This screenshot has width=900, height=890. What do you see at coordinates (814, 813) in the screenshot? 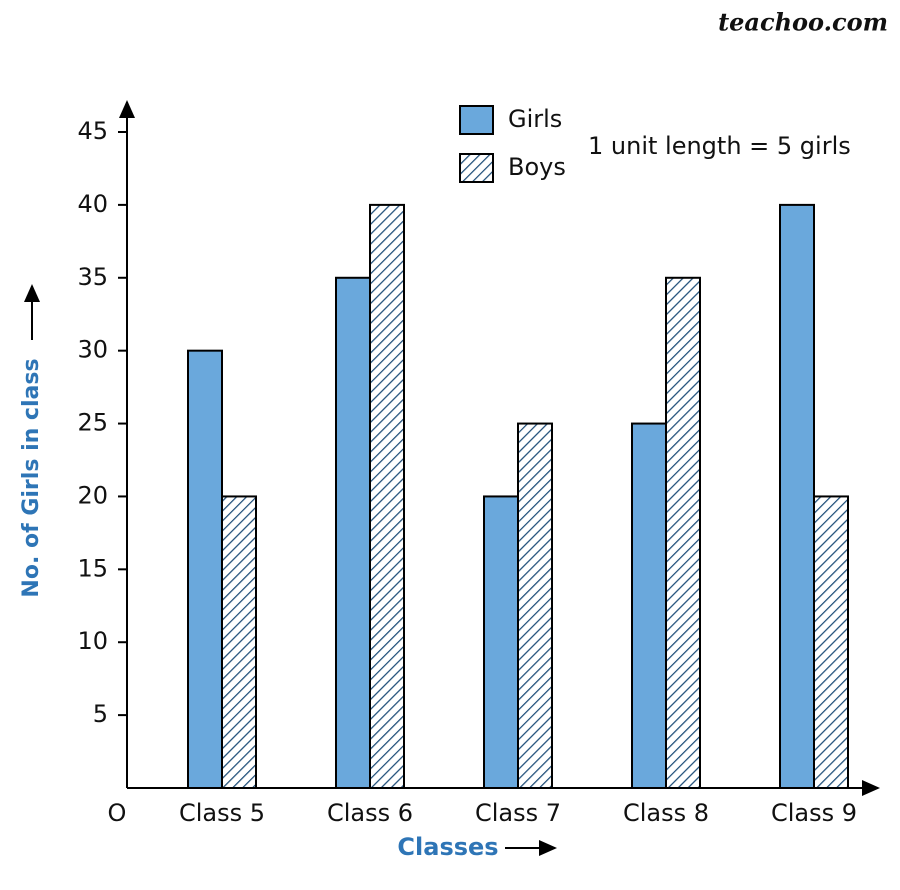
I see `x-tick-label: Class 9` at bounding box center [814, 813].